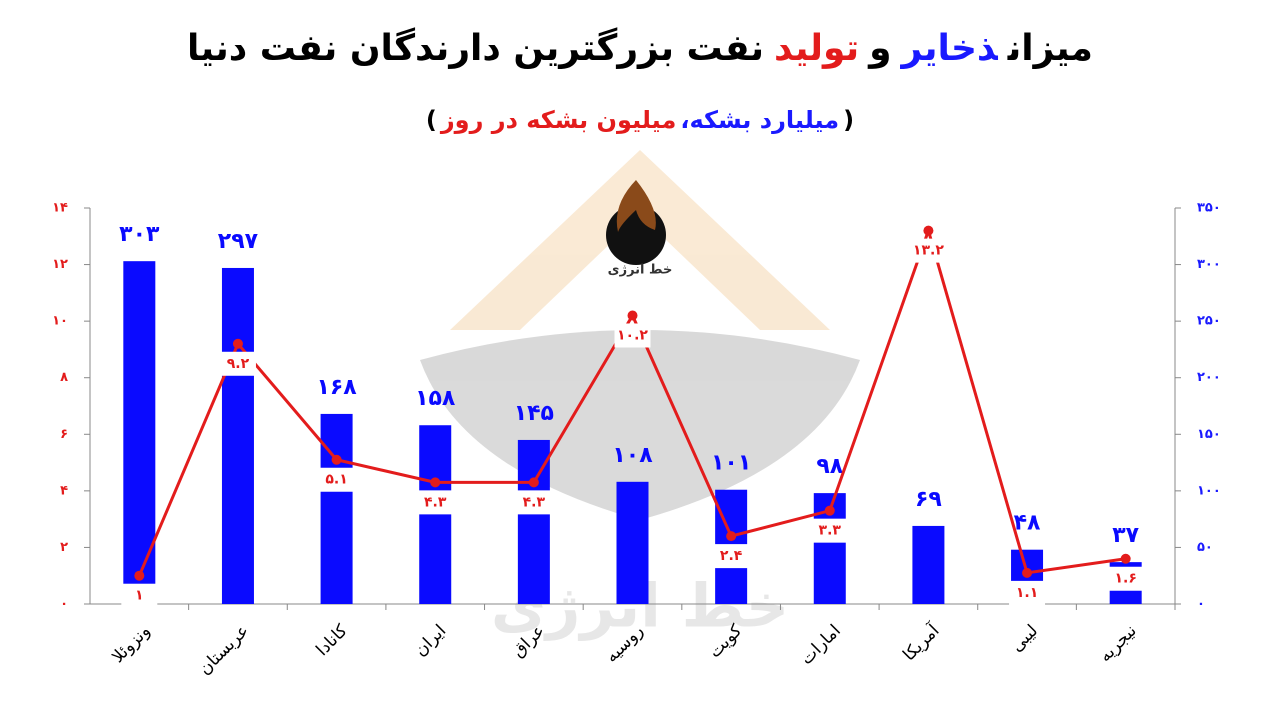  I want to click on x-tick-label: آمریکا, so click(921, 642).